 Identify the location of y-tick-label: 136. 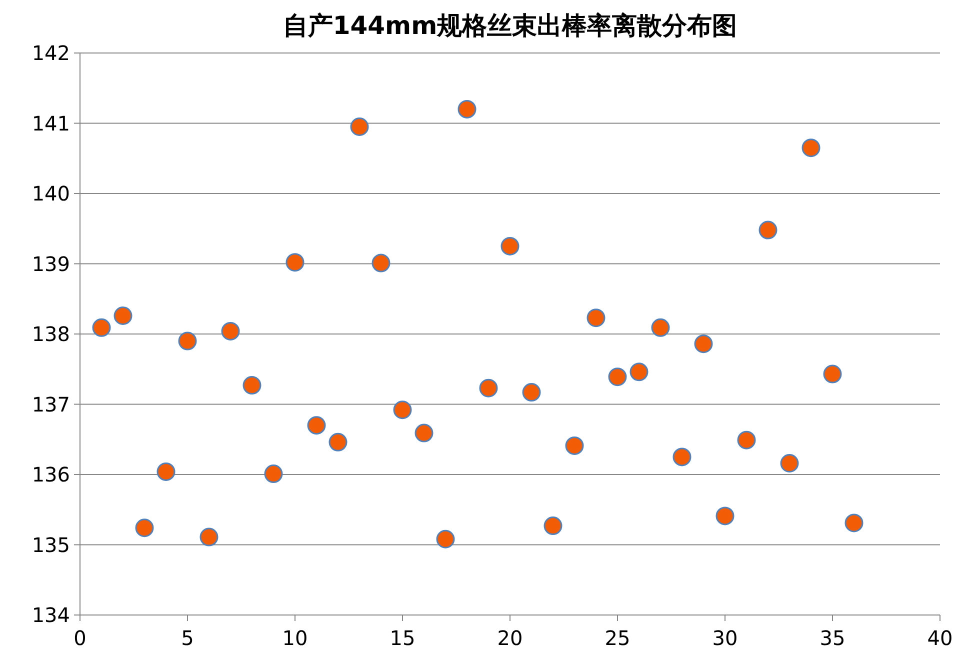
(51, 474).